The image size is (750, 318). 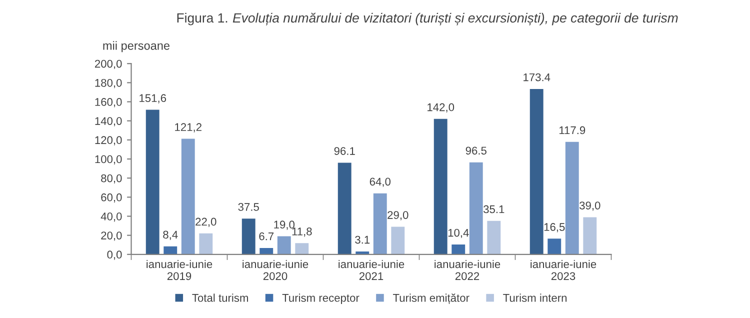 I want to click on data-label: 35.1, so click(x=494, y=209).